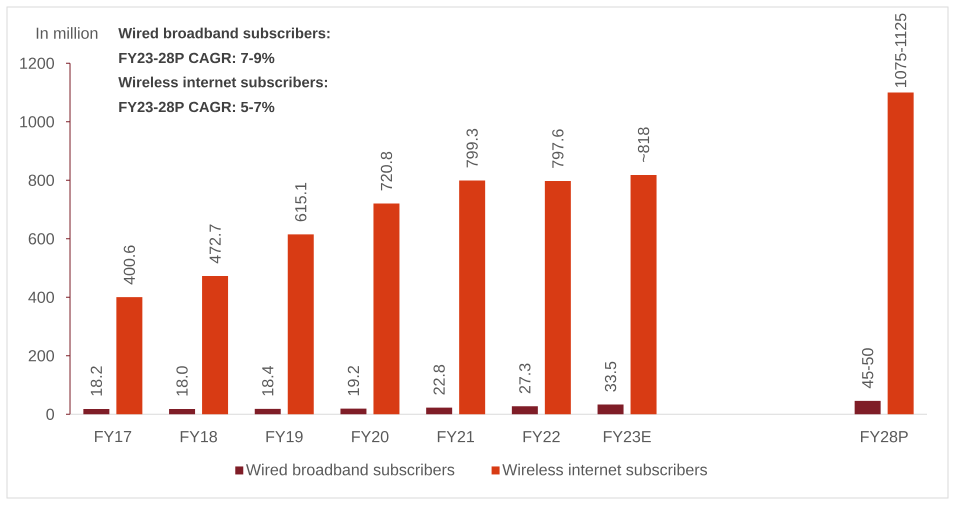 The height and width of the screenshot is (506, 955). I want to click on data-label: 22.8, so click(439, 379).